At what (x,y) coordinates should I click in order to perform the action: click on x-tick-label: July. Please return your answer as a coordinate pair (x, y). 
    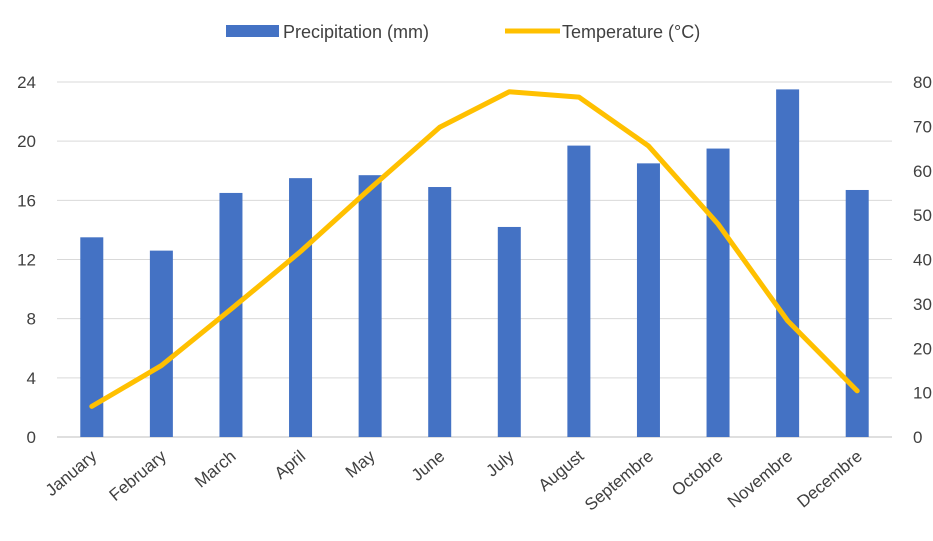
    Looking at the image, I should click on (500, 463).